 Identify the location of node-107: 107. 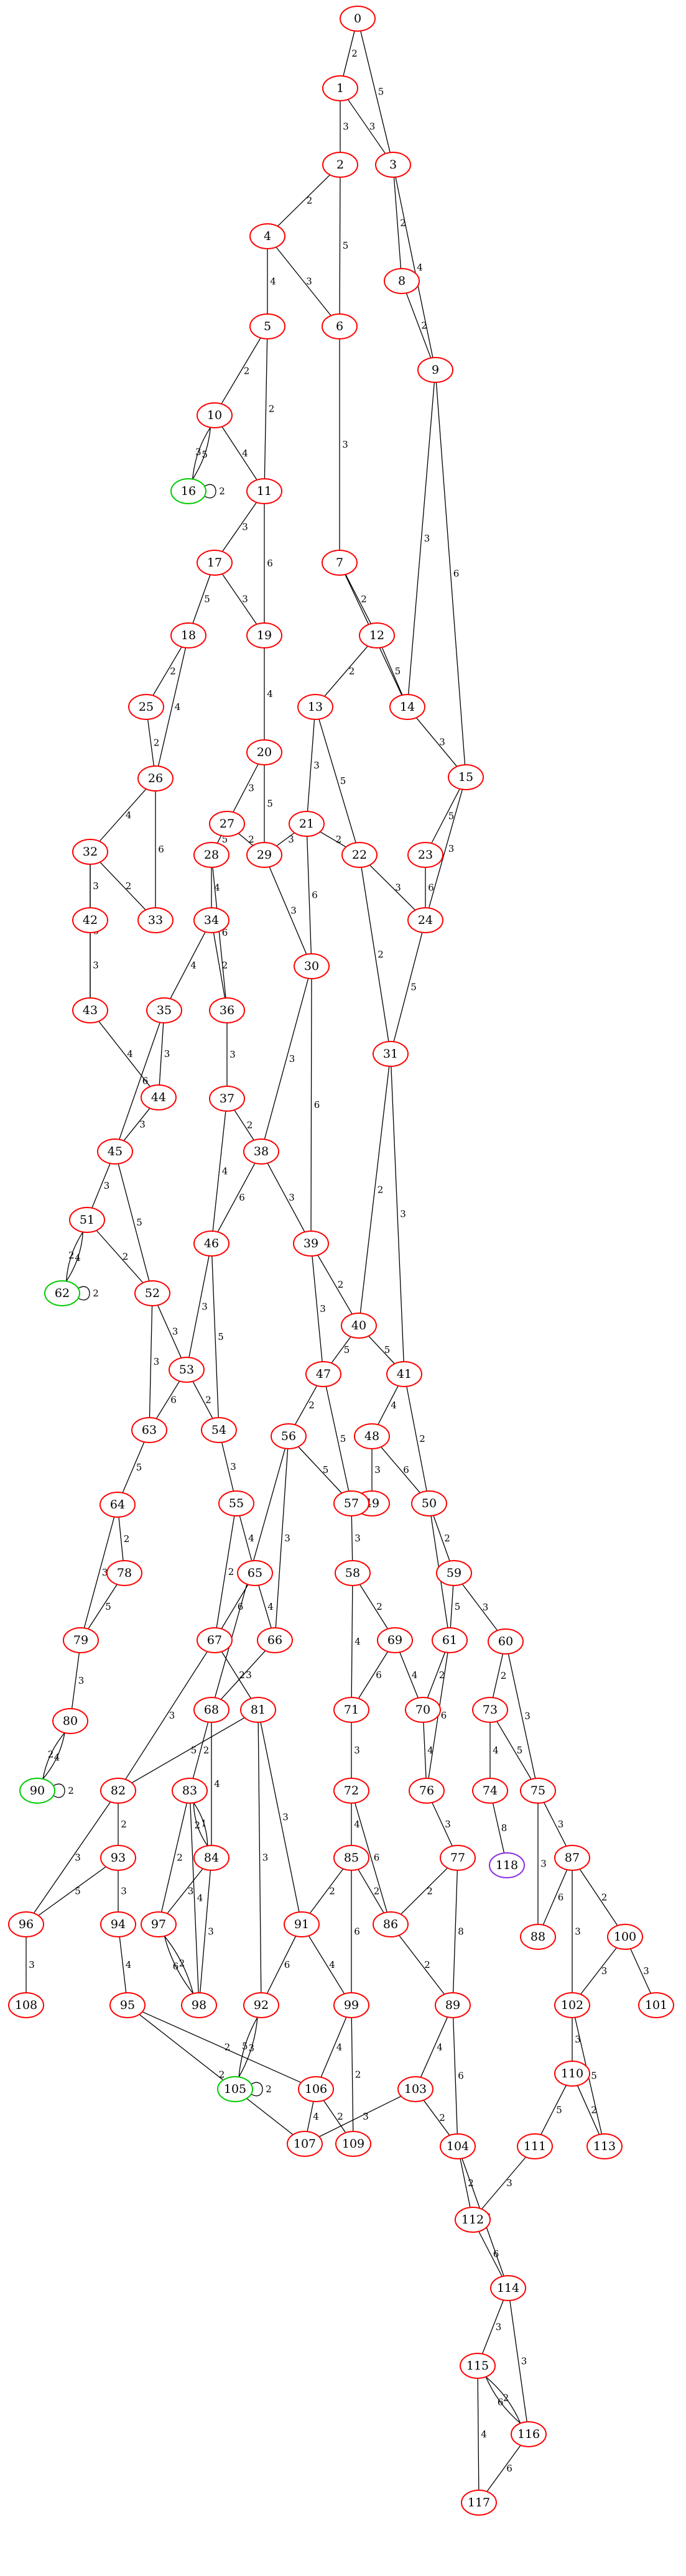
(305, 2144).